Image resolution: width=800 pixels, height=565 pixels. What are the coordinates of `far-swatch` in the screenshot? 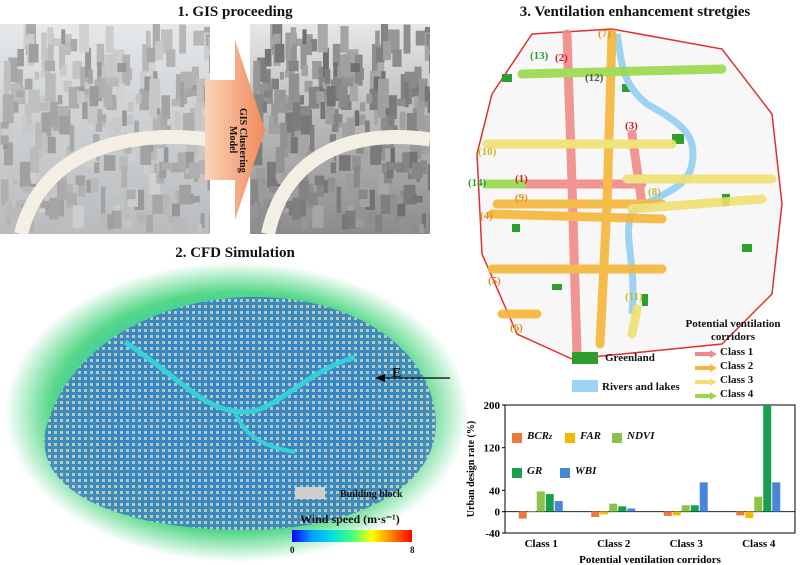 It's located at (570, 438).